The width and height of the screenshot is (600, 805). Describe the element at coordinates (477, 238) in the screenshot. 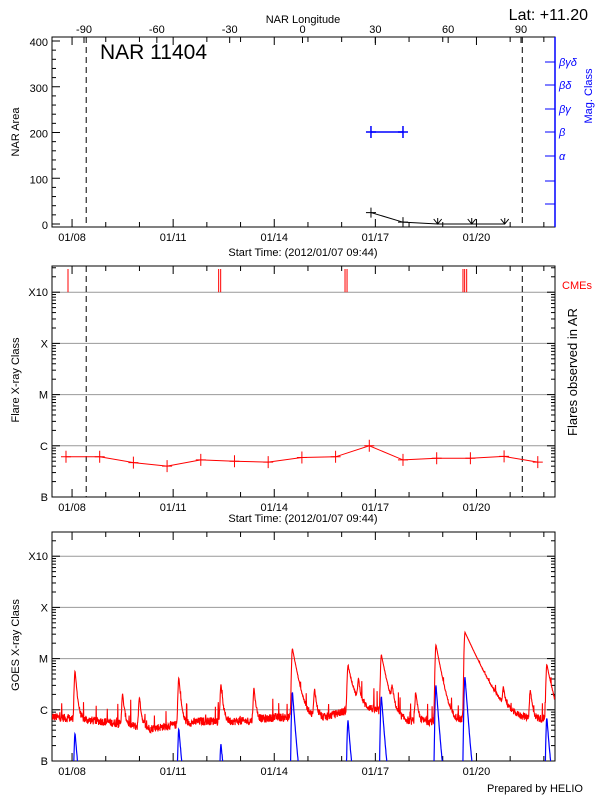

I see `panel1-x-tick-label: 01/20` at that location.